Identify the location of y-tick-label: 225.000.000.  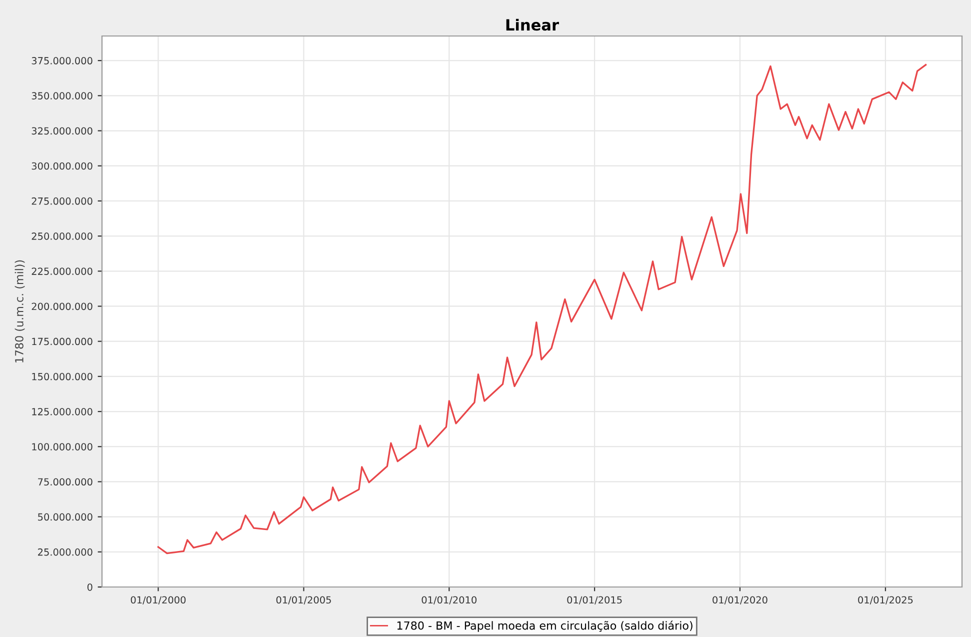
(62, 271).